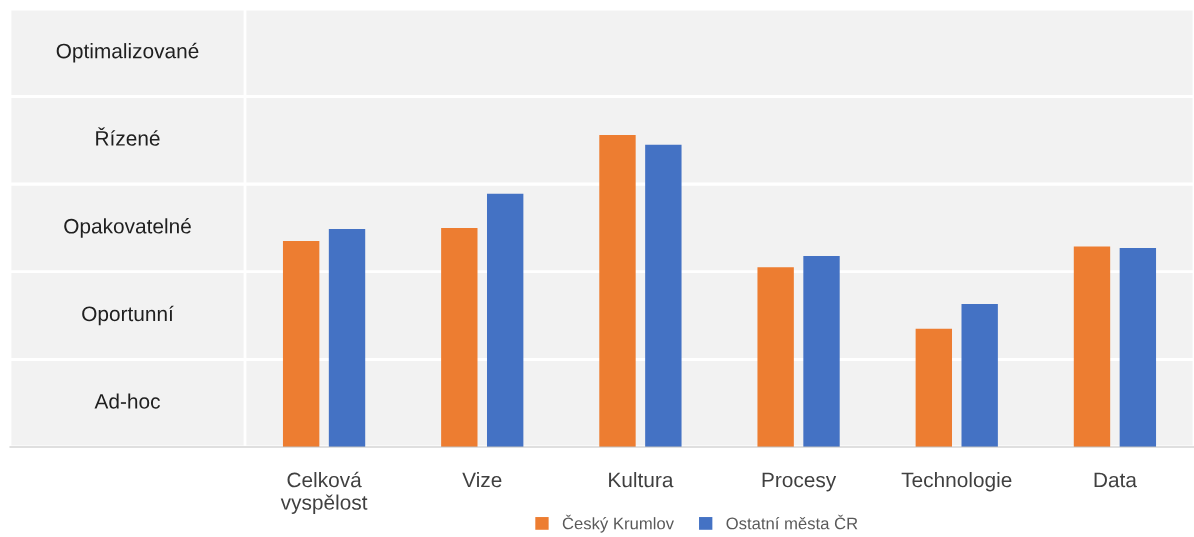 The width and height of the screenshot is (1194, 537). Describe the element at coordinates (618, 523) in the screenshot. I see `legend-label: Český Krumlov` at that location.